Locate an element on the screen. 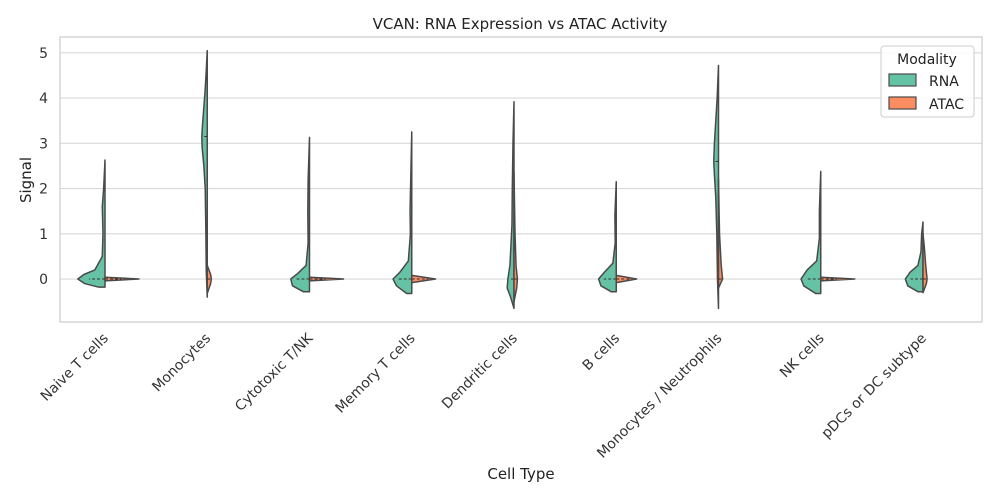  x-tick-label: Memory T cells is located at coordinates (375, 374).